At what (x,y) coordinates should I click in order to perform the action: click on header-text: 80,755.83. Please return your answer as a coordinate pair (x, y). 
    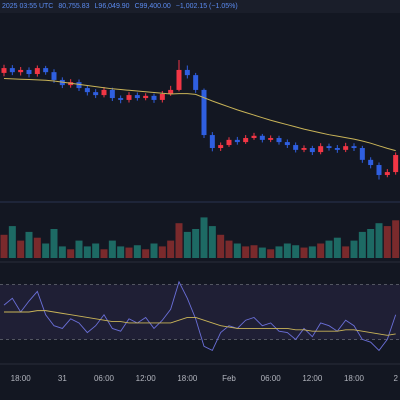
    Looking at the image, I should click on (73, 6).